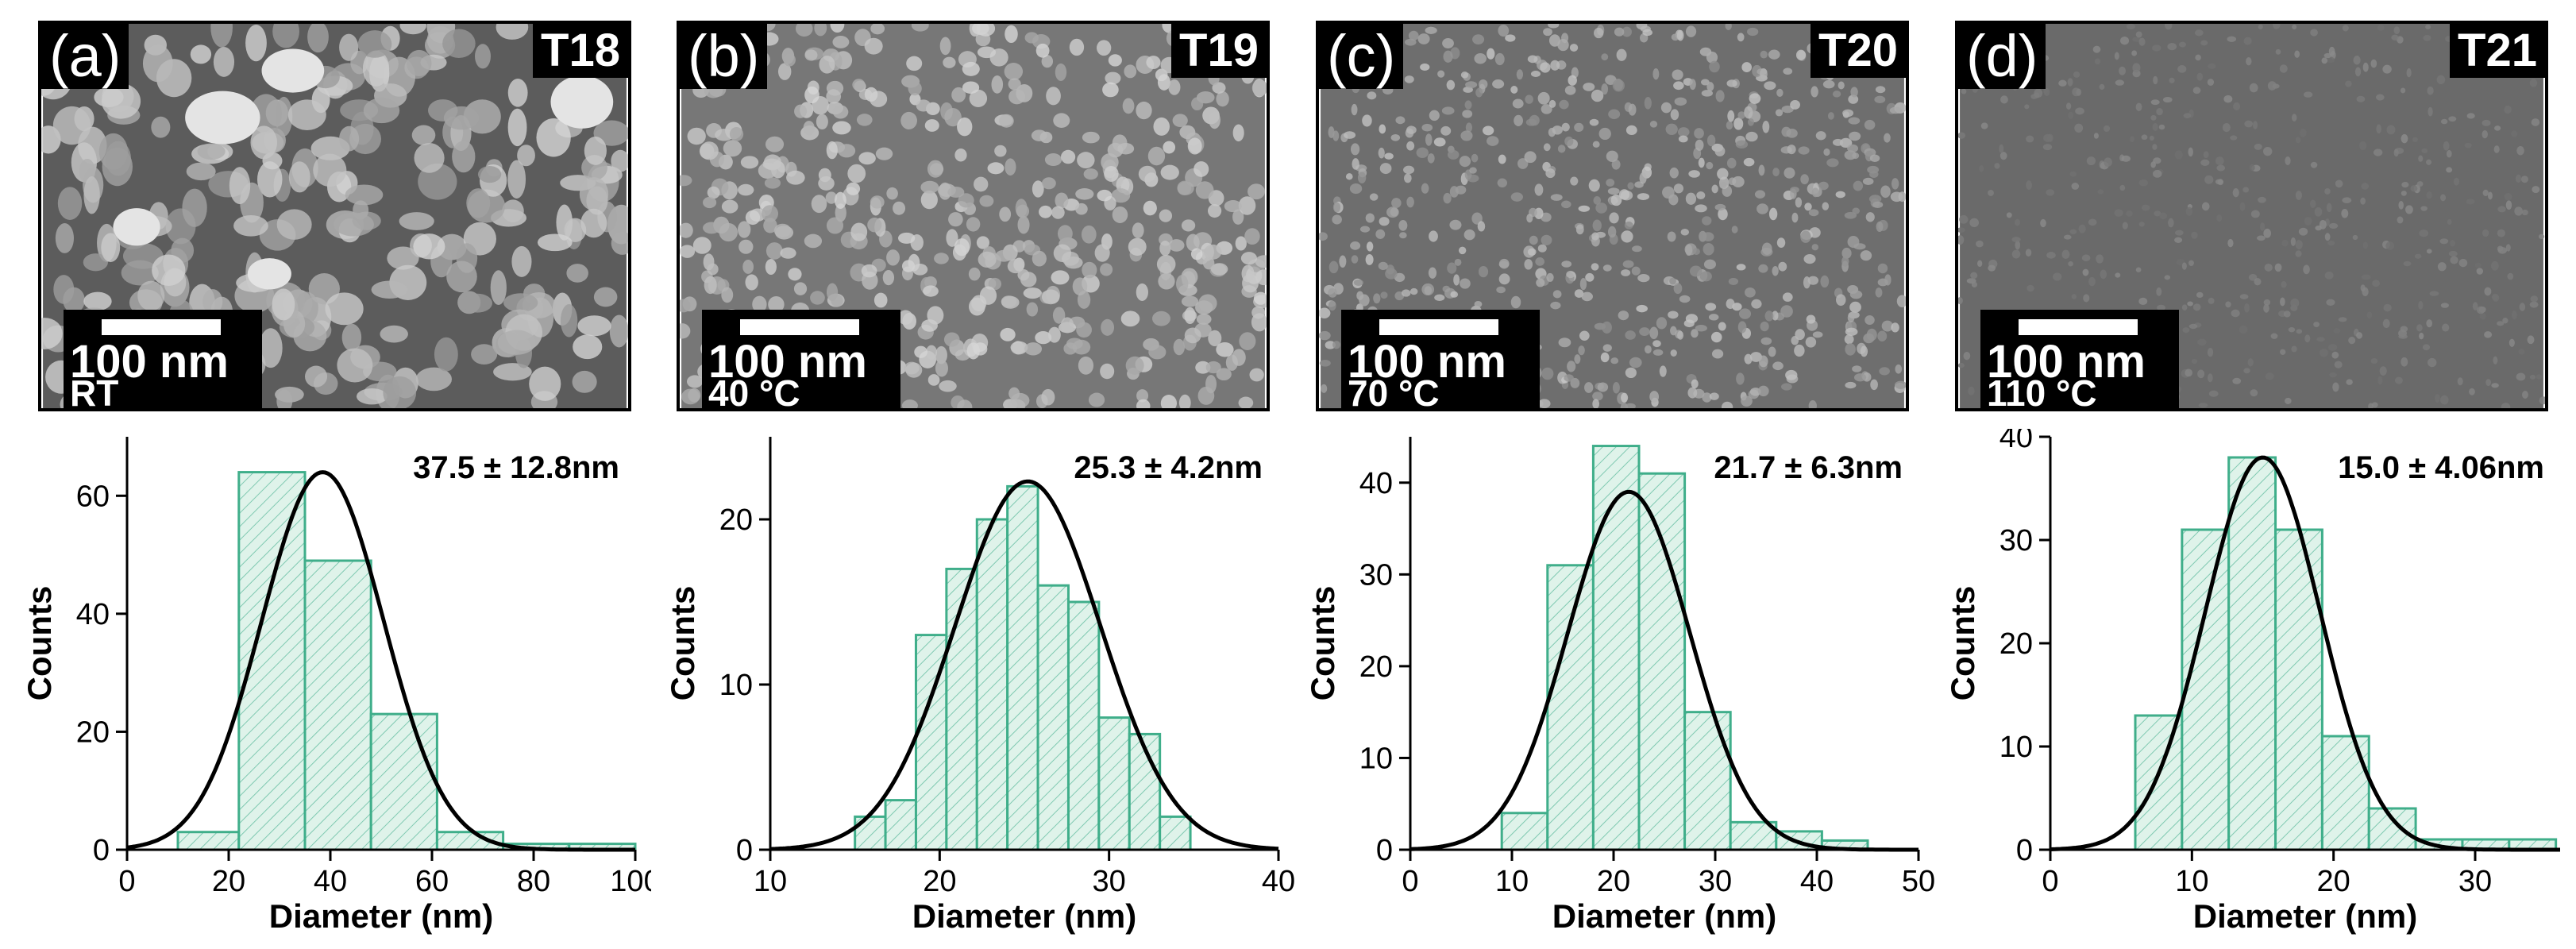  Describe the element at coordinates (432, 881) in the screenshot. I see `x-tick-label: 60` at that location.